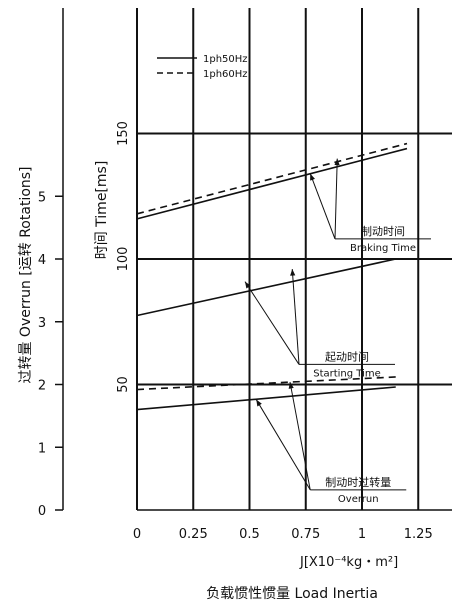  I want to click on series-line-braking-1ph60Hz, so click(272, 178).